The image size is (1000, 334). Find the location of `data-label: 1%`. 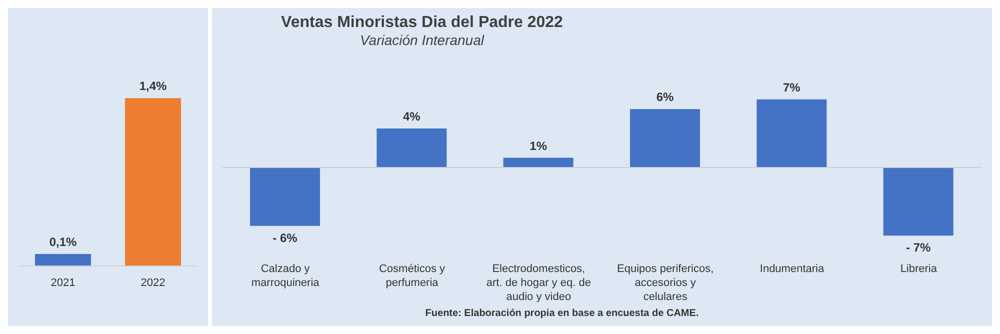

data-label: 1% is located at coordinates (539, 145).